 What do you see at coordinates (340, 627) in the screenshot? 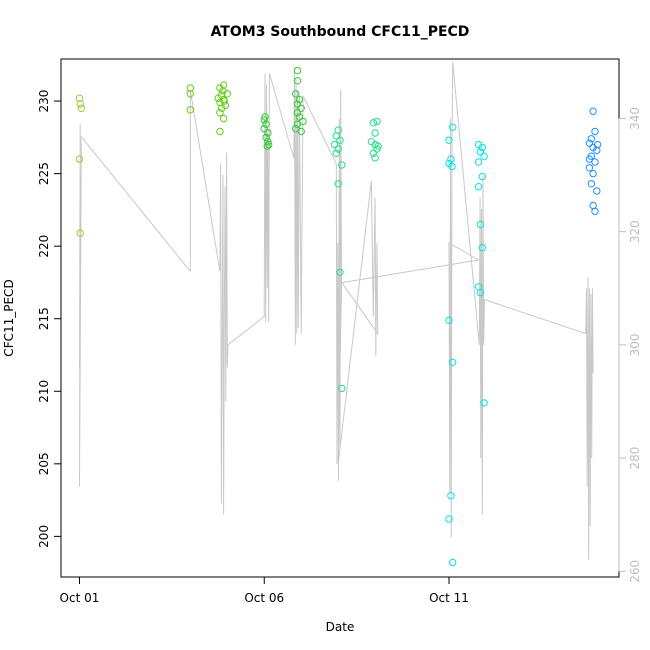
I see `x-axis-label: Date` at bounding box center [340, 627].